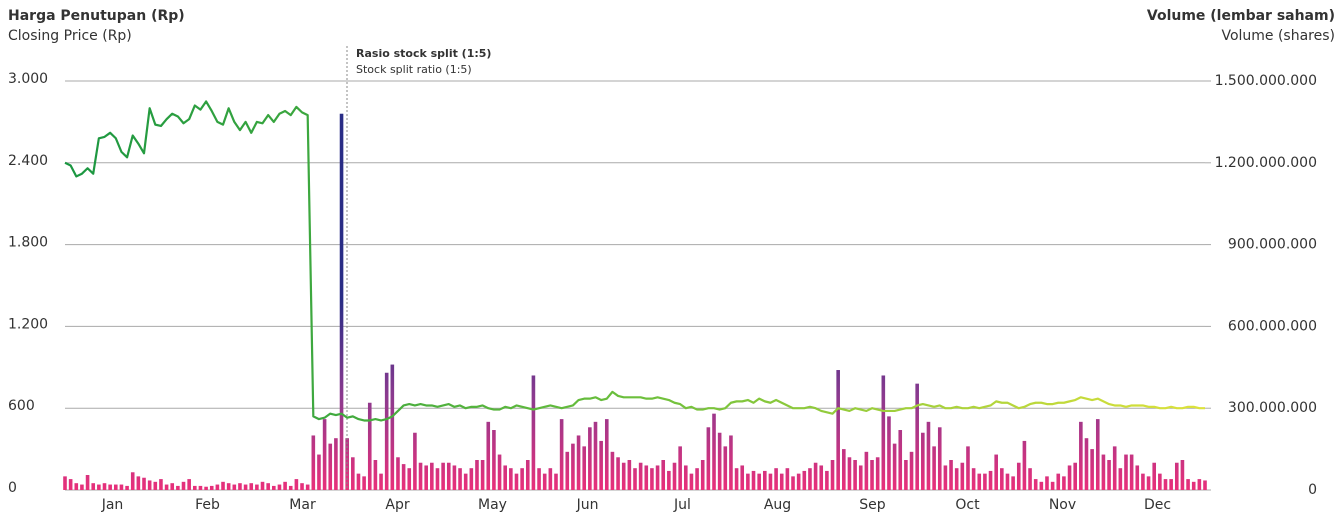 This screenshot has width=1343, height=515. Describe the element at coordinates (1266, 163) in the screenshot. I see `y2-tick-label: 1.200.000.000` at that location.